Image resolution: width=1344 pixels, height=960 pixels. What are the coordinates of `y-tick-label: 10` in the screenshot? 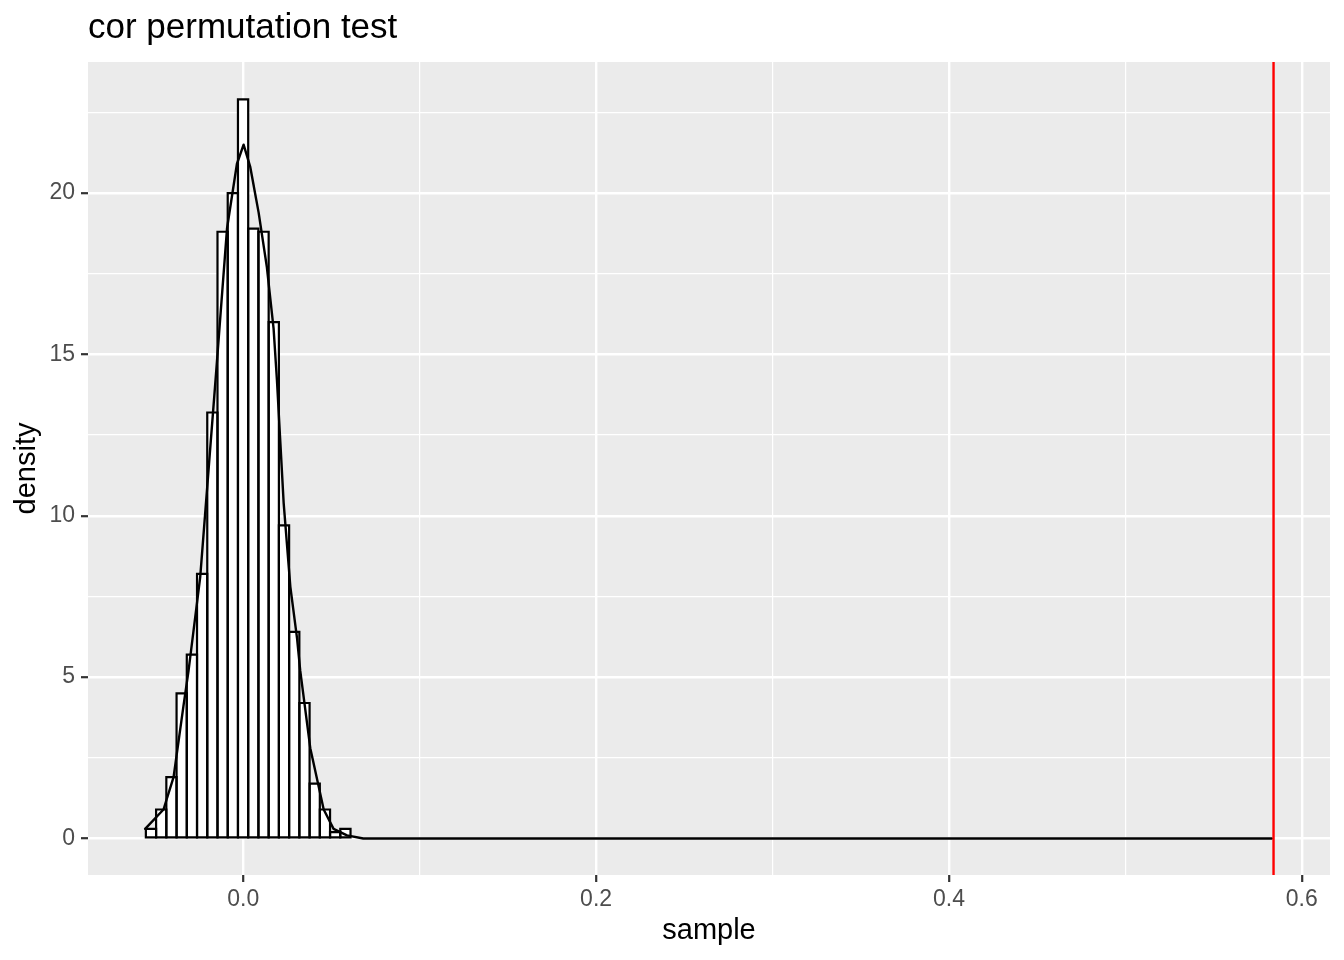 It's located at (62, 514).